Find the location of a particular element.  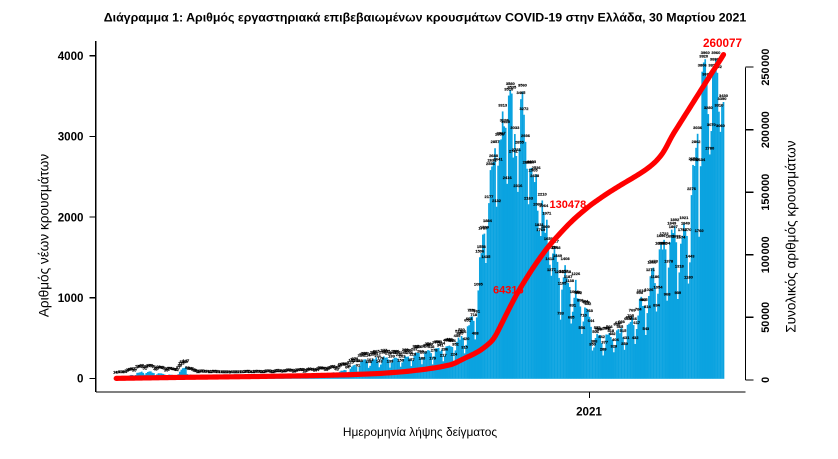

svg-text: 32 is located at coordinates (177, 369).